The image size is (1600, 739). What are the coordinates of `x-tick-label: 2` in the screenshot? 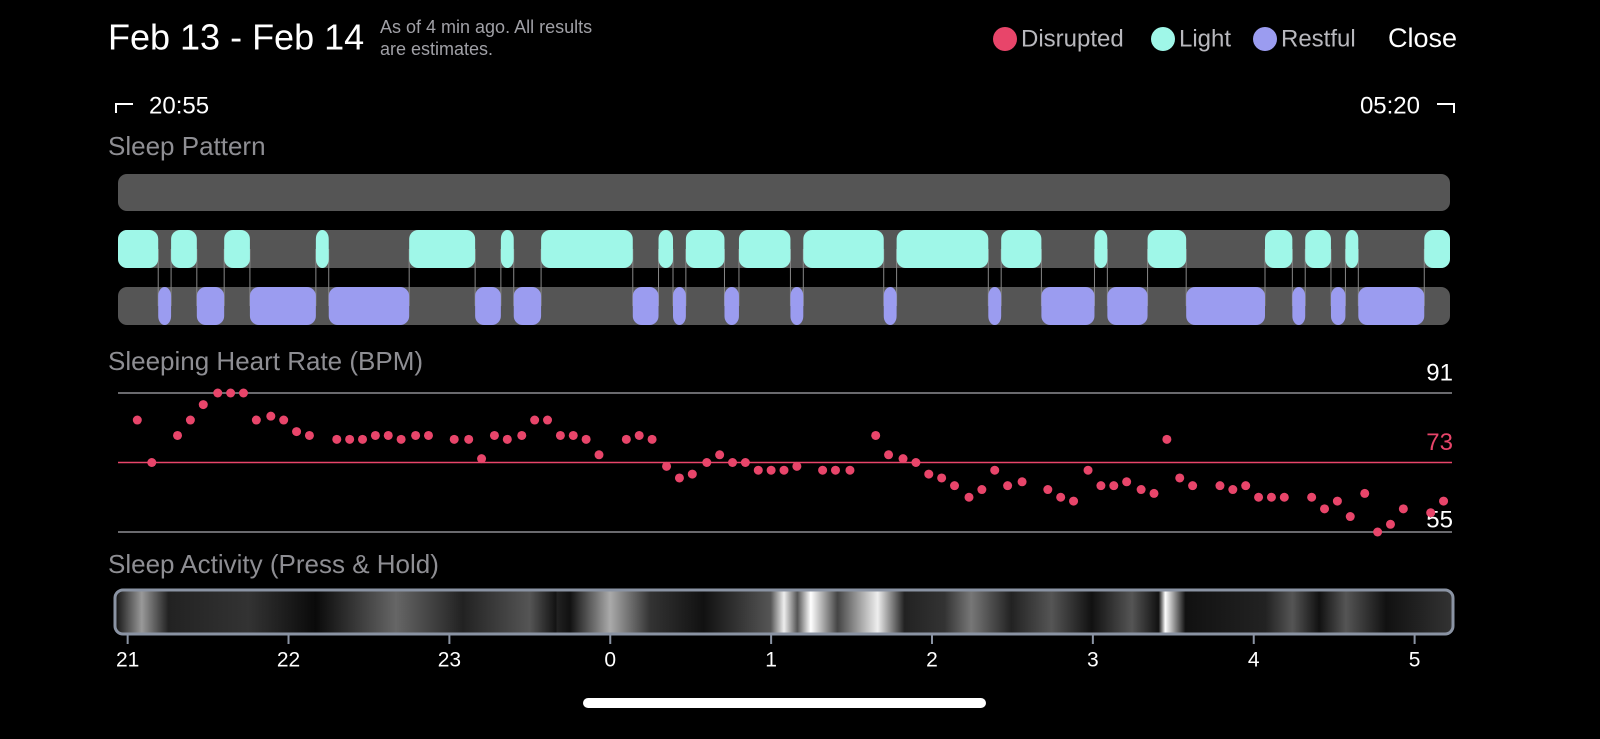 It's located at (932, 660).